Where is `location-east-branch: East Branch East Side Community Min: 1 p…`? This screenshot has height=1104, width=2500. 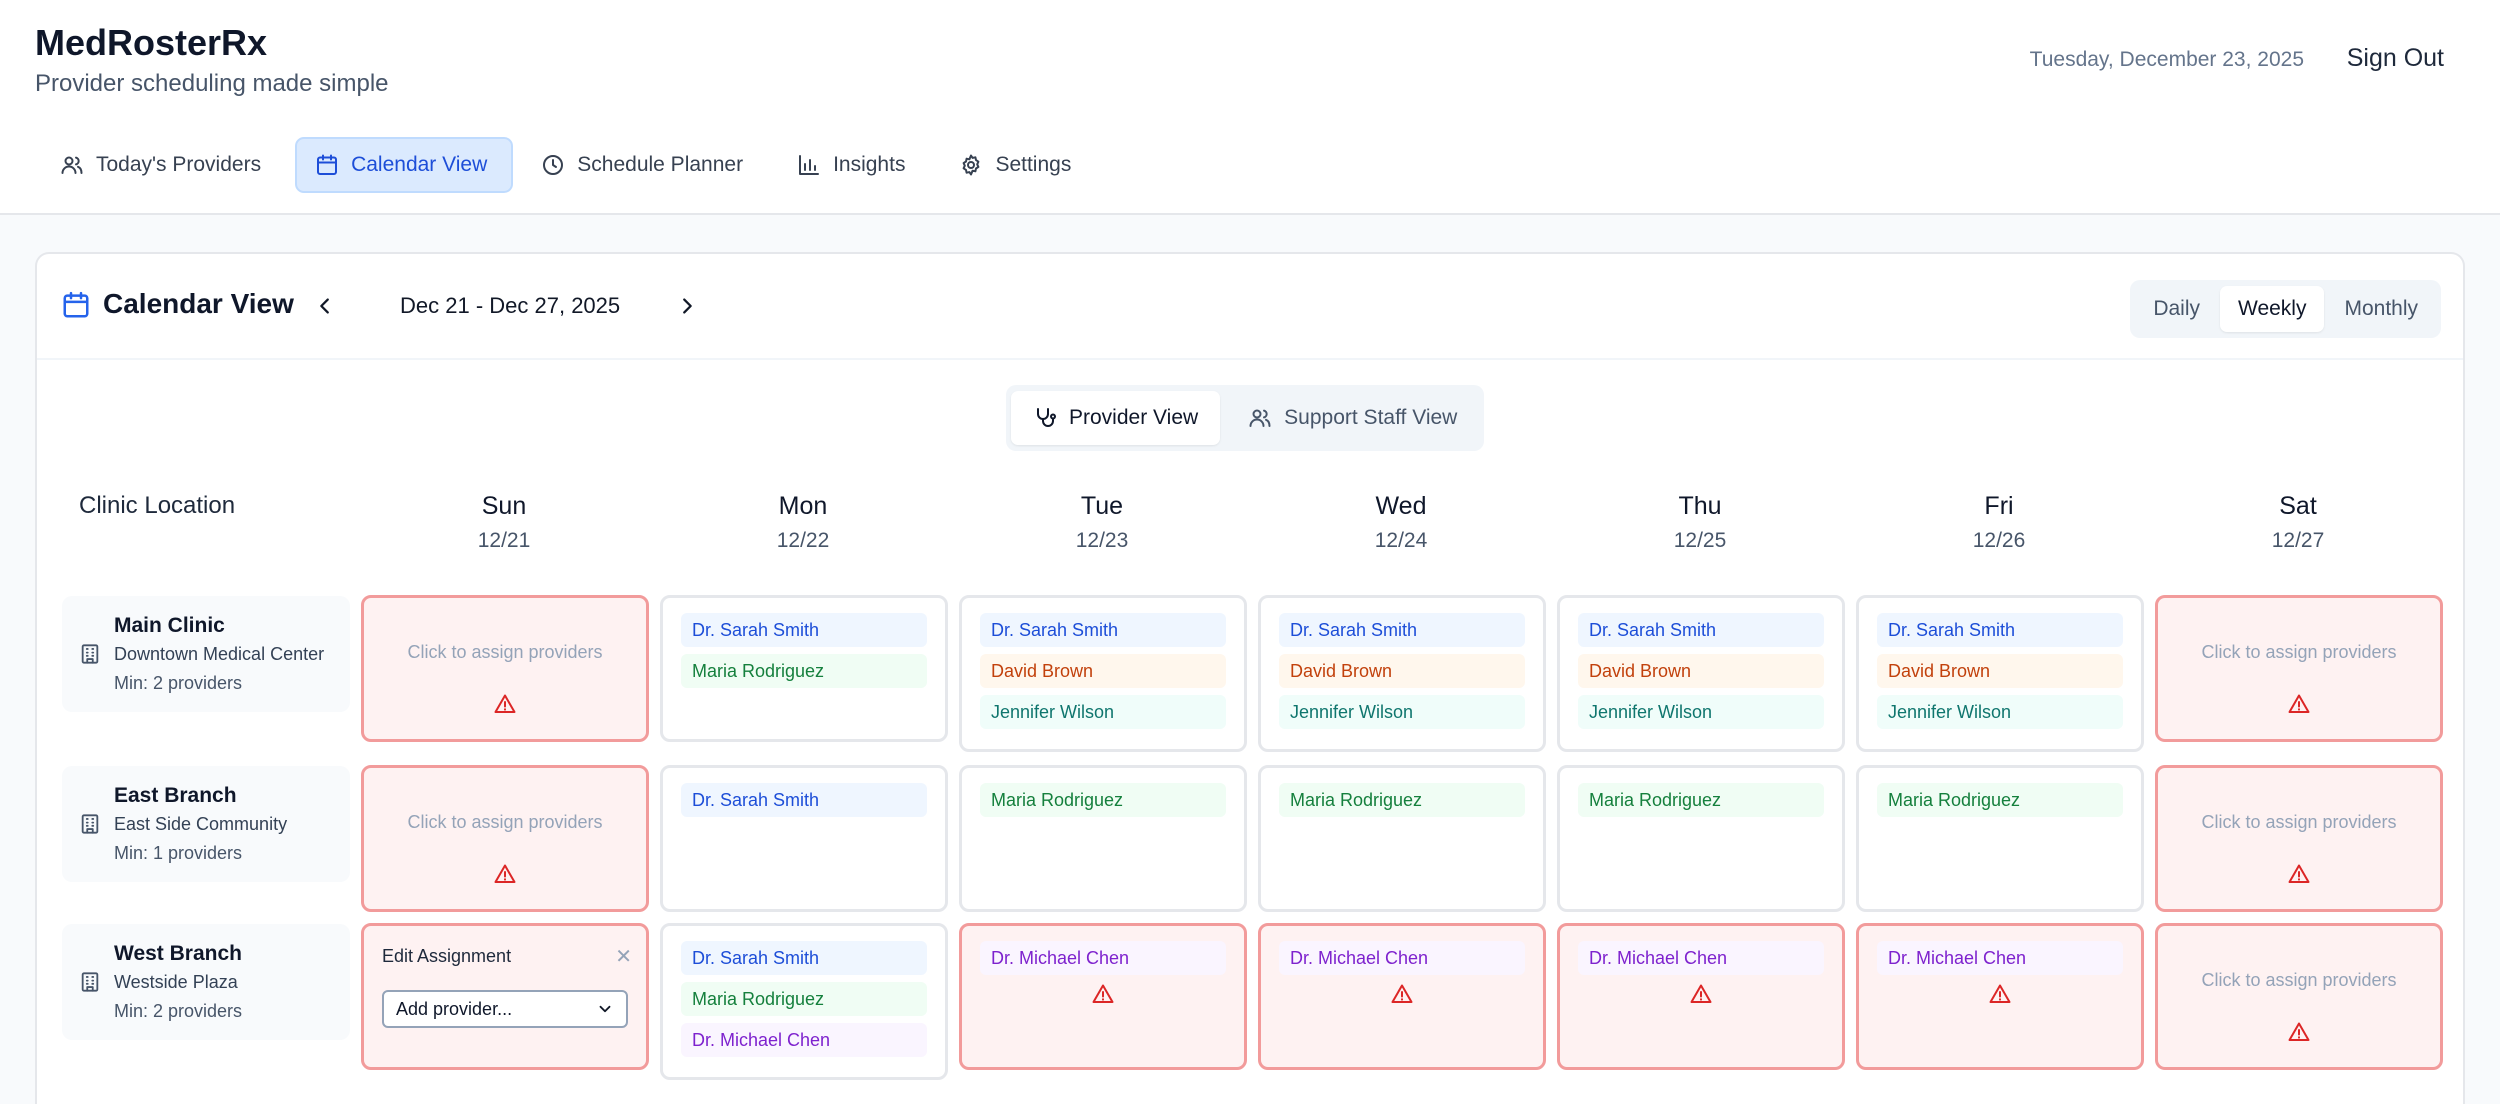
location-east-branch: East Branch East Side Community Min: 1 p… is located at coordinates (206, 824).